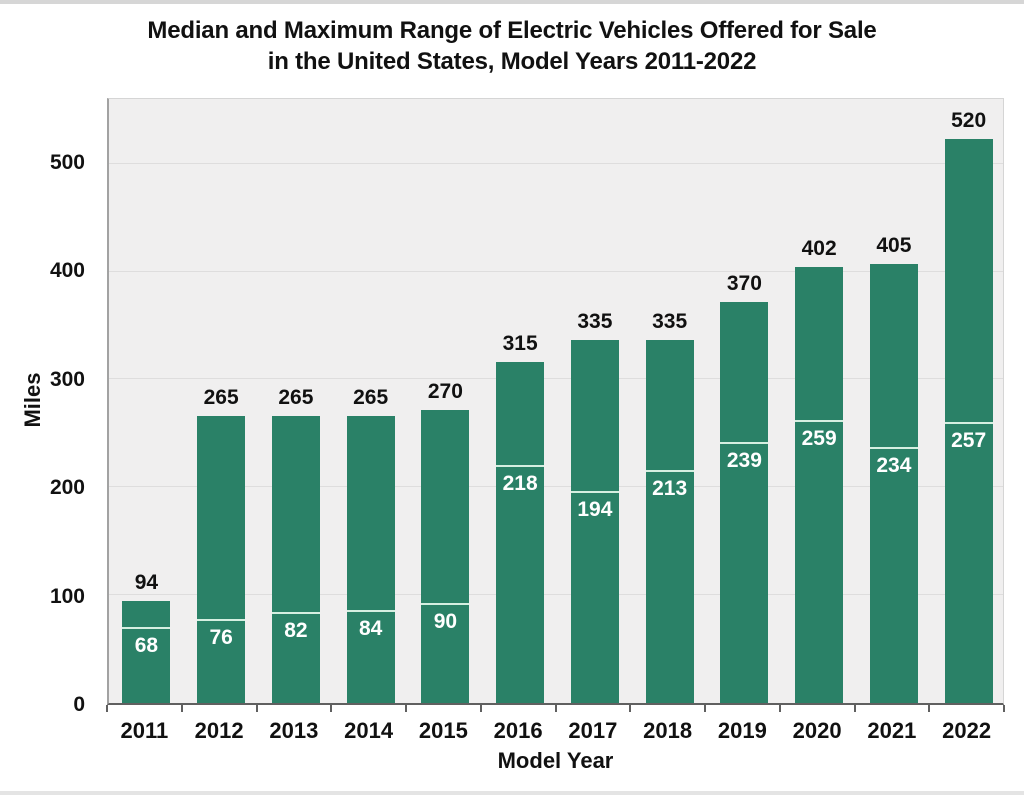  I want to click on max-value-label-2022: 520, so click(969, 121).